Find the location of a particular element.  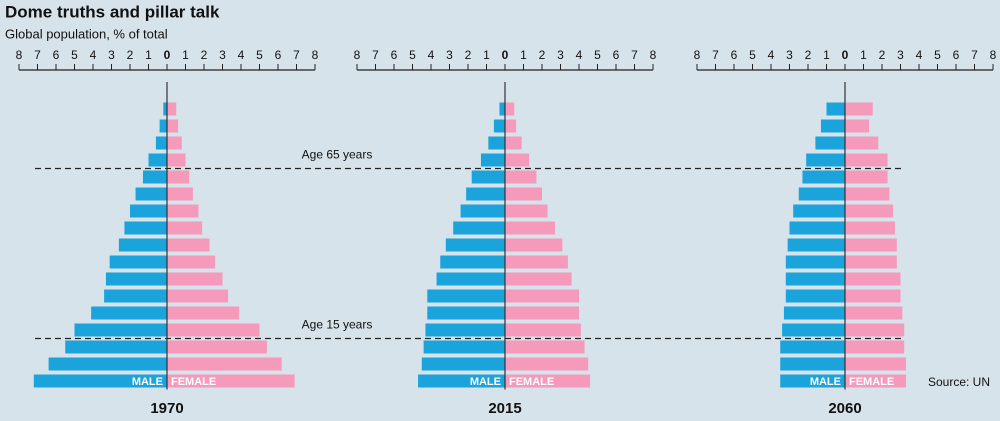

chart-title: Dome truths and pillar talk is located at coordinates (112, 11).